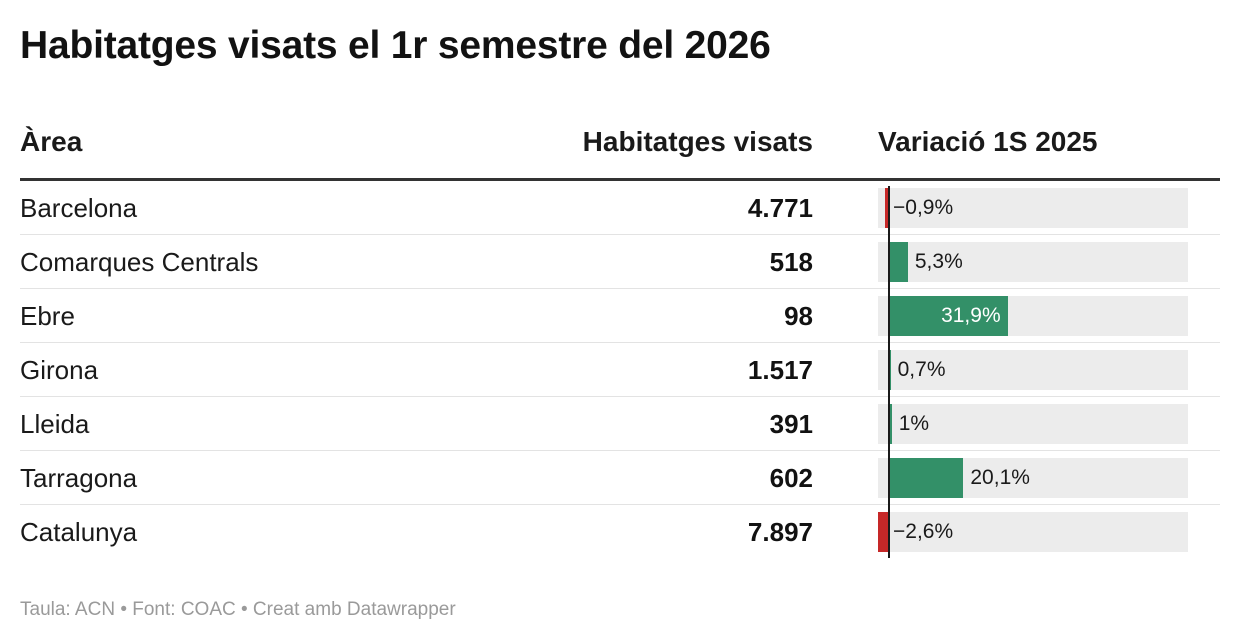 This screenshot has width=1240, height=644. Describe the element at coordinates (697, 141) in the screenshot. I see `column-header-visats: Habitatges visats` at that location.